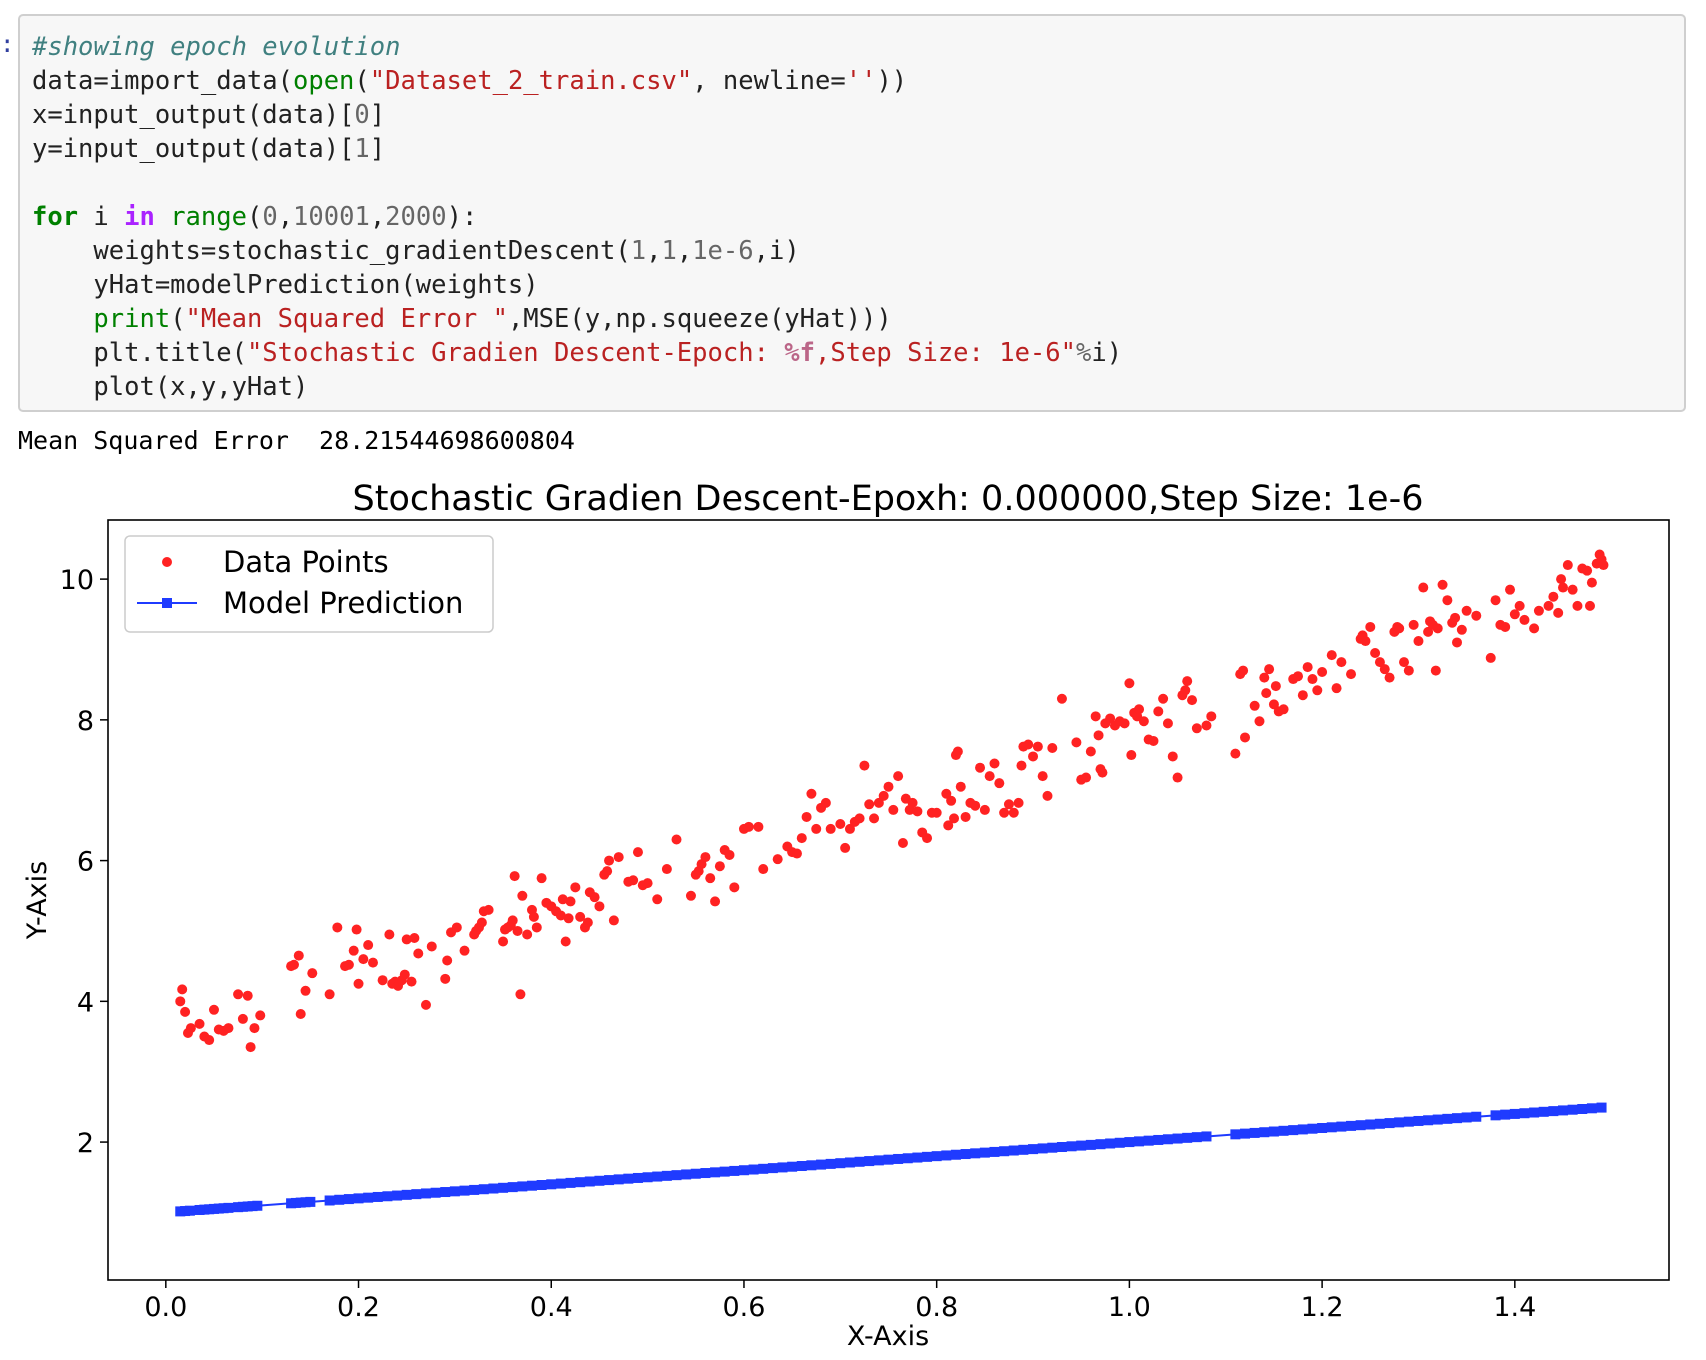 This screenshot has width=1706, height=1360. Describe the element at coordinates (346, 319) in the screenshot. I see `code-string: "Mean Squared Error "` at that location.